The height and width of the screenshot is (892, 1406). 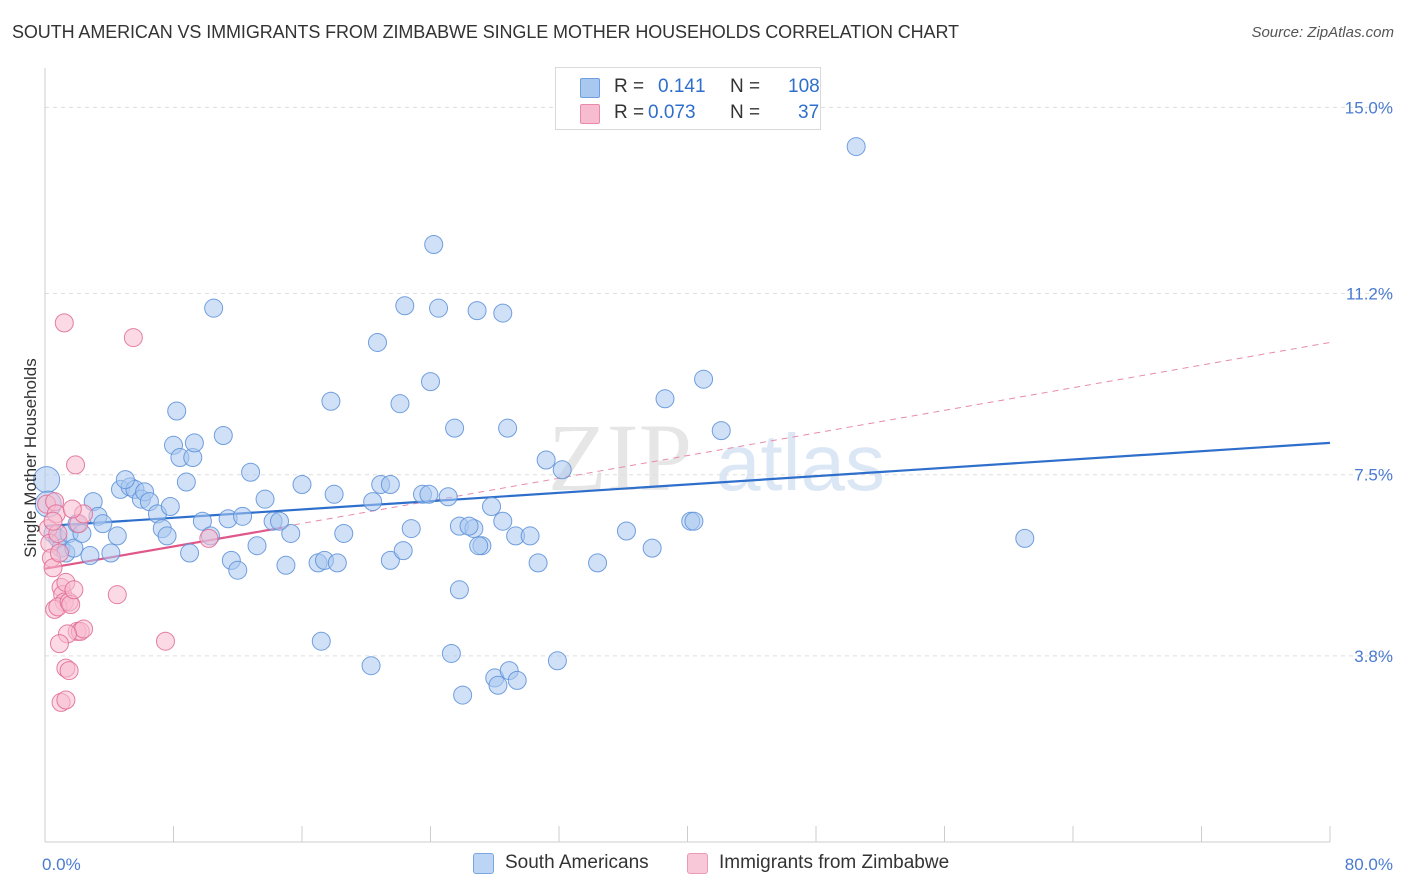 What do you see at coordinates (1369, 864) in the screenshot?
I see `x-tick-label-max: 80.0%` at bounding box center [1369, 864].